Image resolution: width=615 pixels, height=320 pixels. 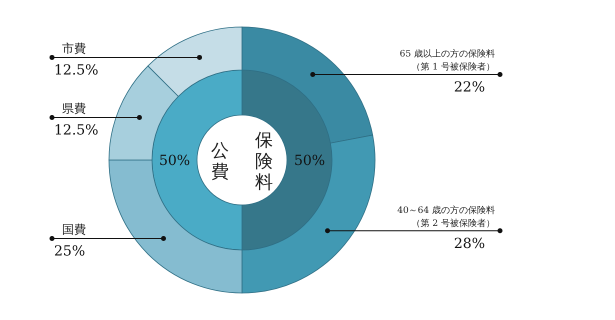 I want to click on slice-label: 65 歳以上の方の保険料（第 1 号被保険者）, so click(x=447, y=60).